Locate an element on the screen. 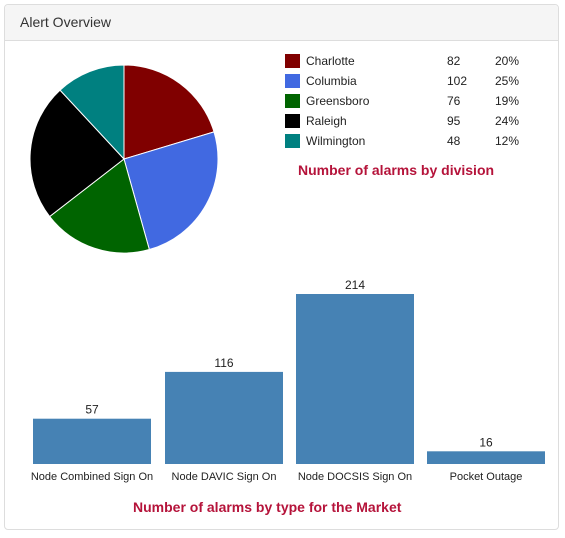 Image resolution: width=565 pixels, height=538 pixels. legend-count: 82 is located at coordinates (454, 61).